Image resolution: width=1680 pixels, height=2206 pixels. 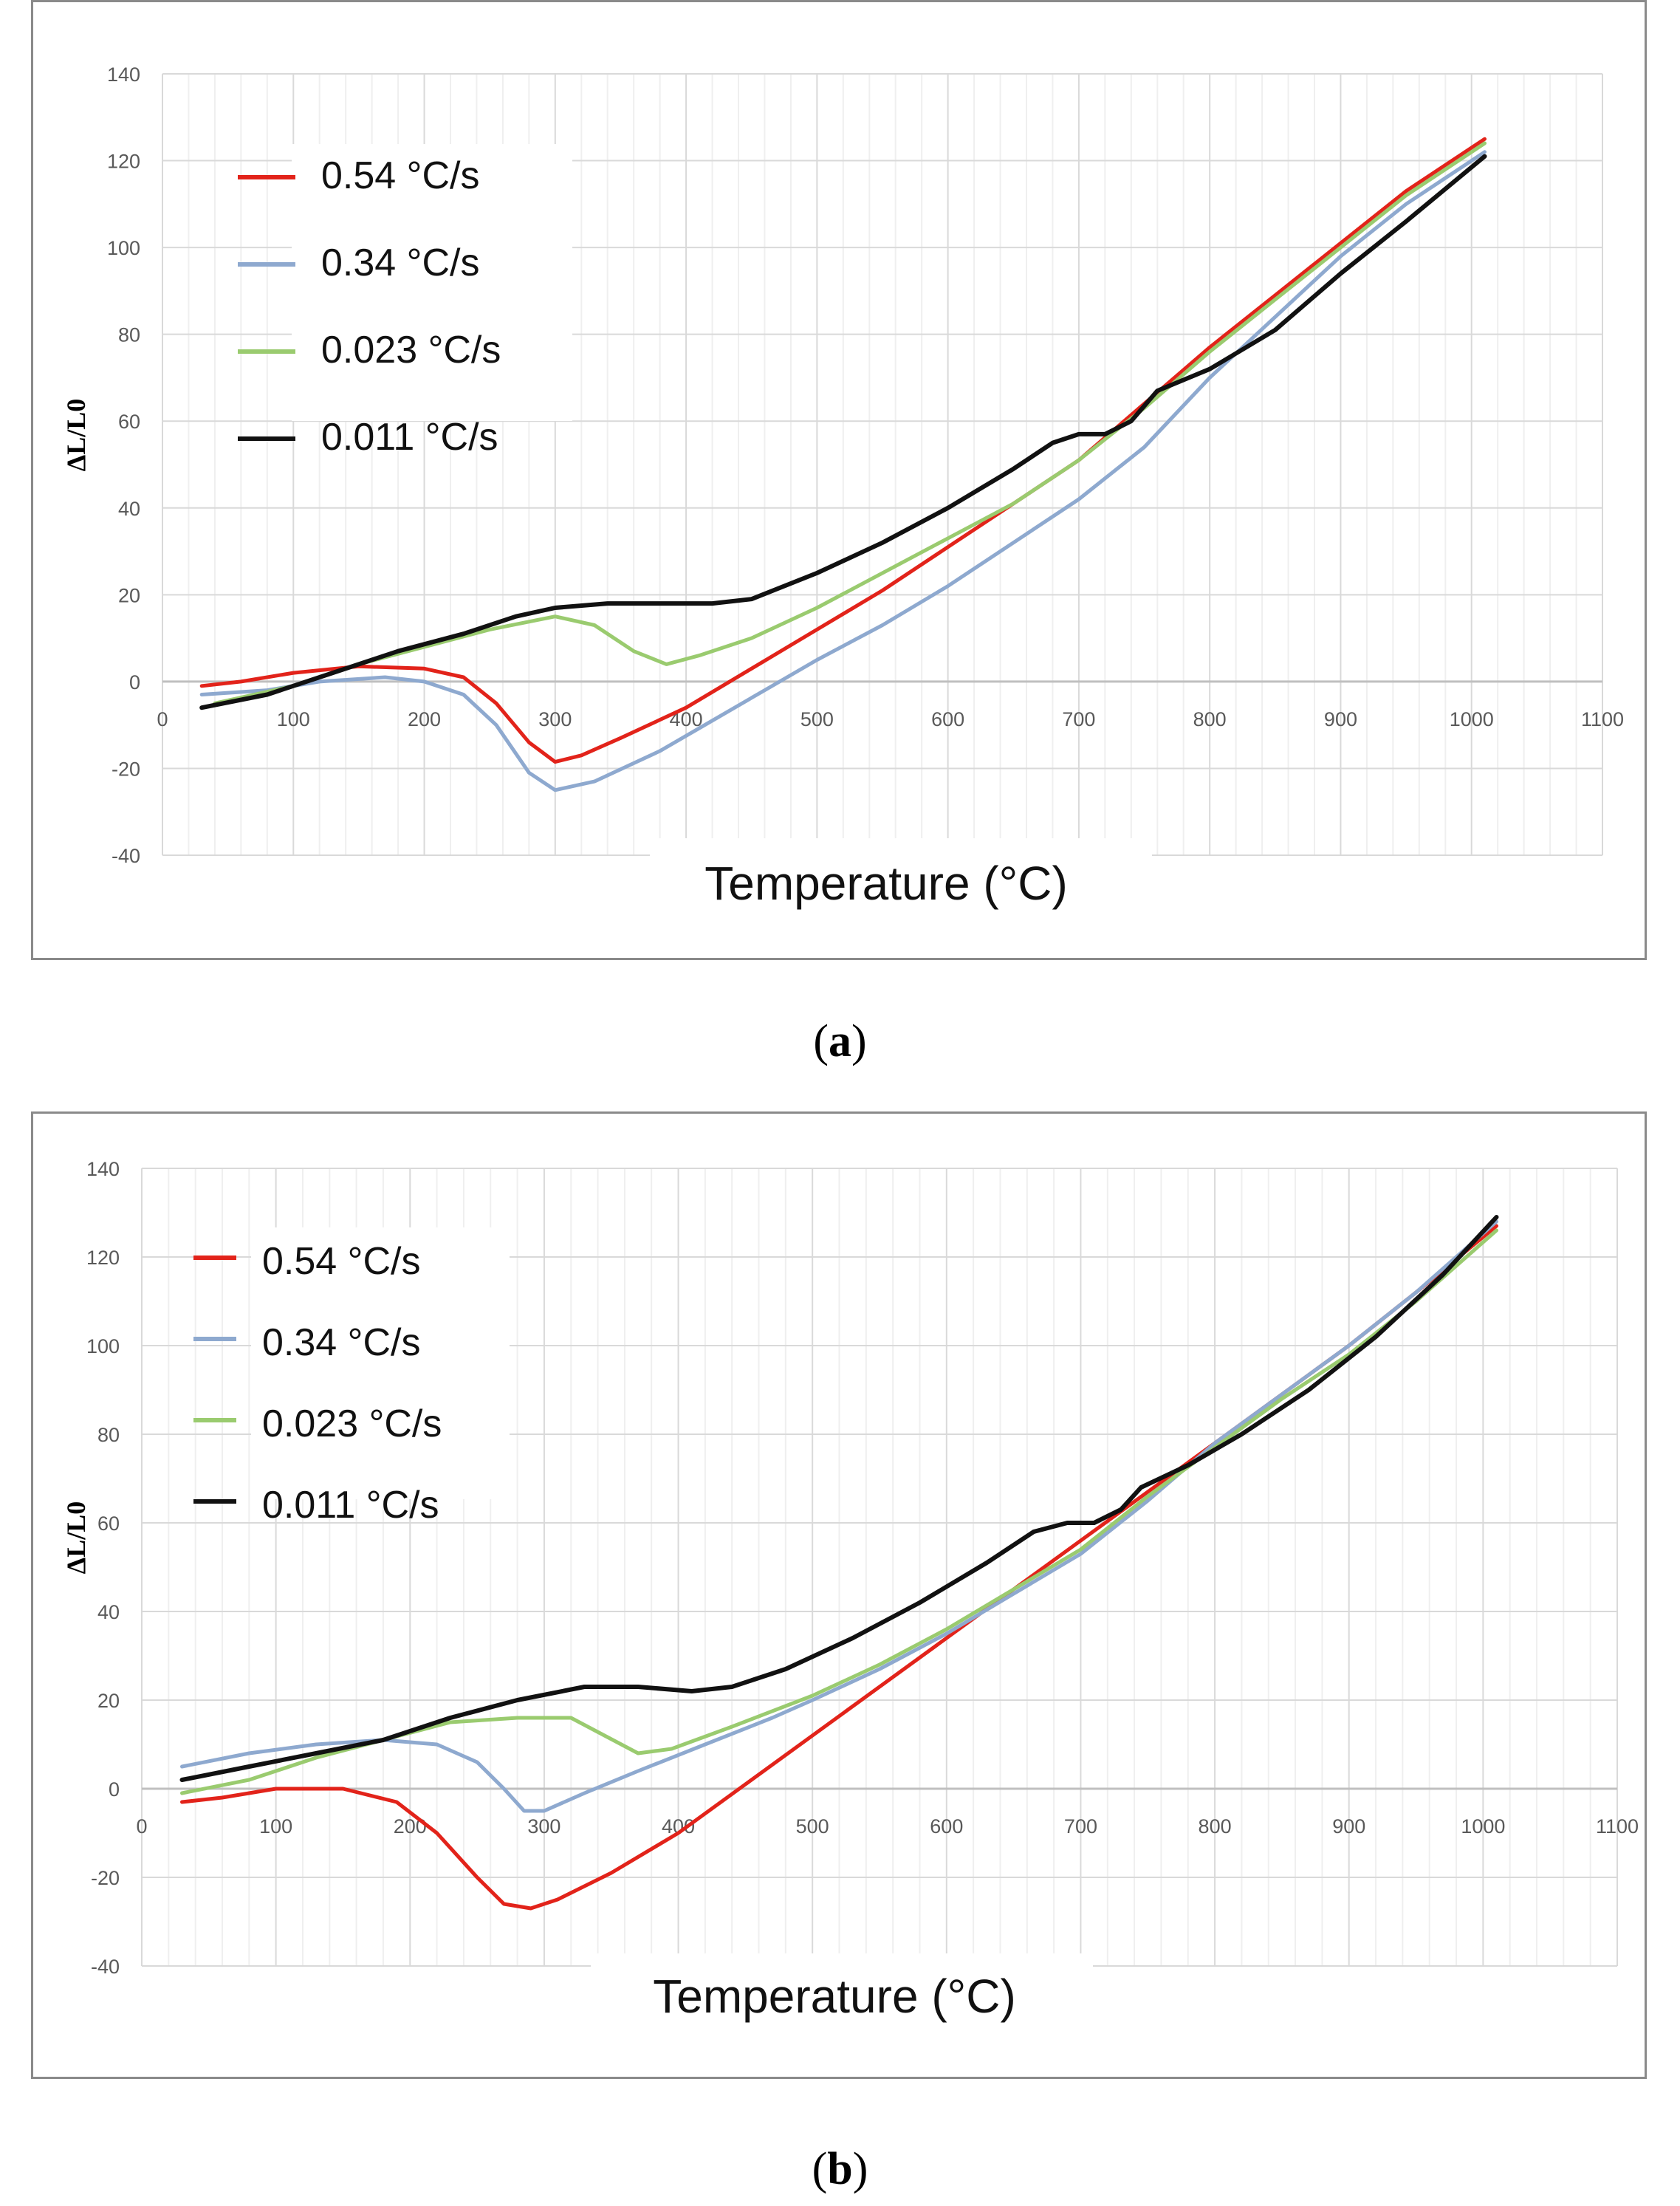 I want to click on caption-b-letter: b, so click(x=840, y=2169).